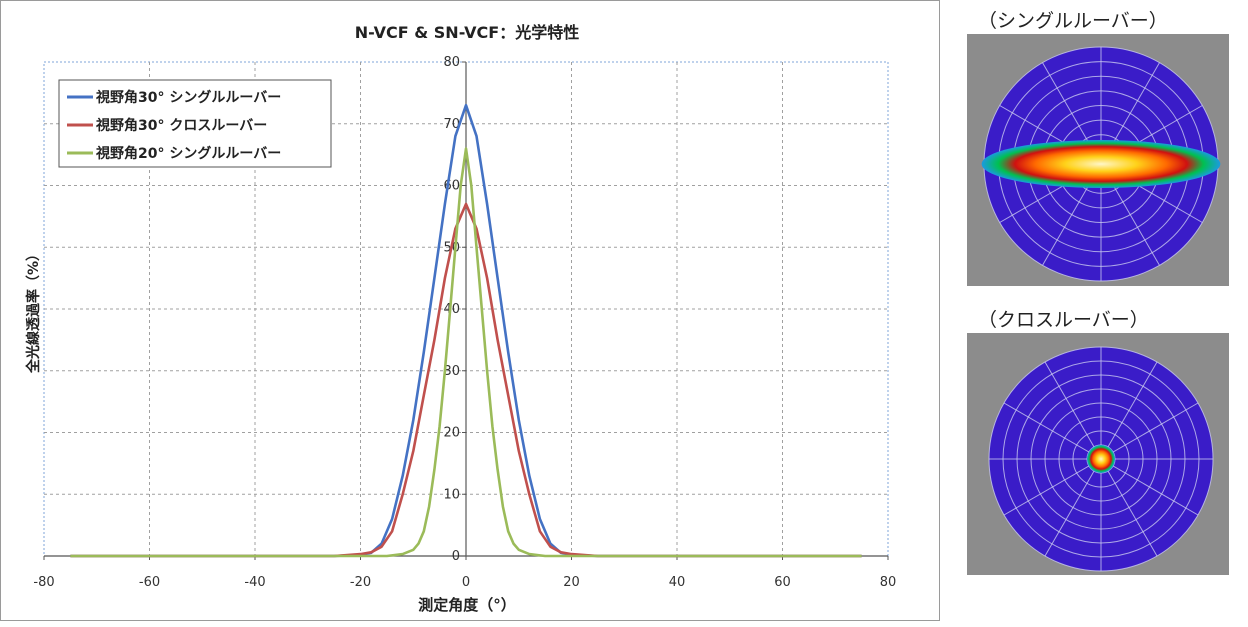  What do you see at coordinates (1073, 21) in the screenshot?
I see `image-caption-single-louver: （シングルルーバー）` at bounding box center [1073, 21].